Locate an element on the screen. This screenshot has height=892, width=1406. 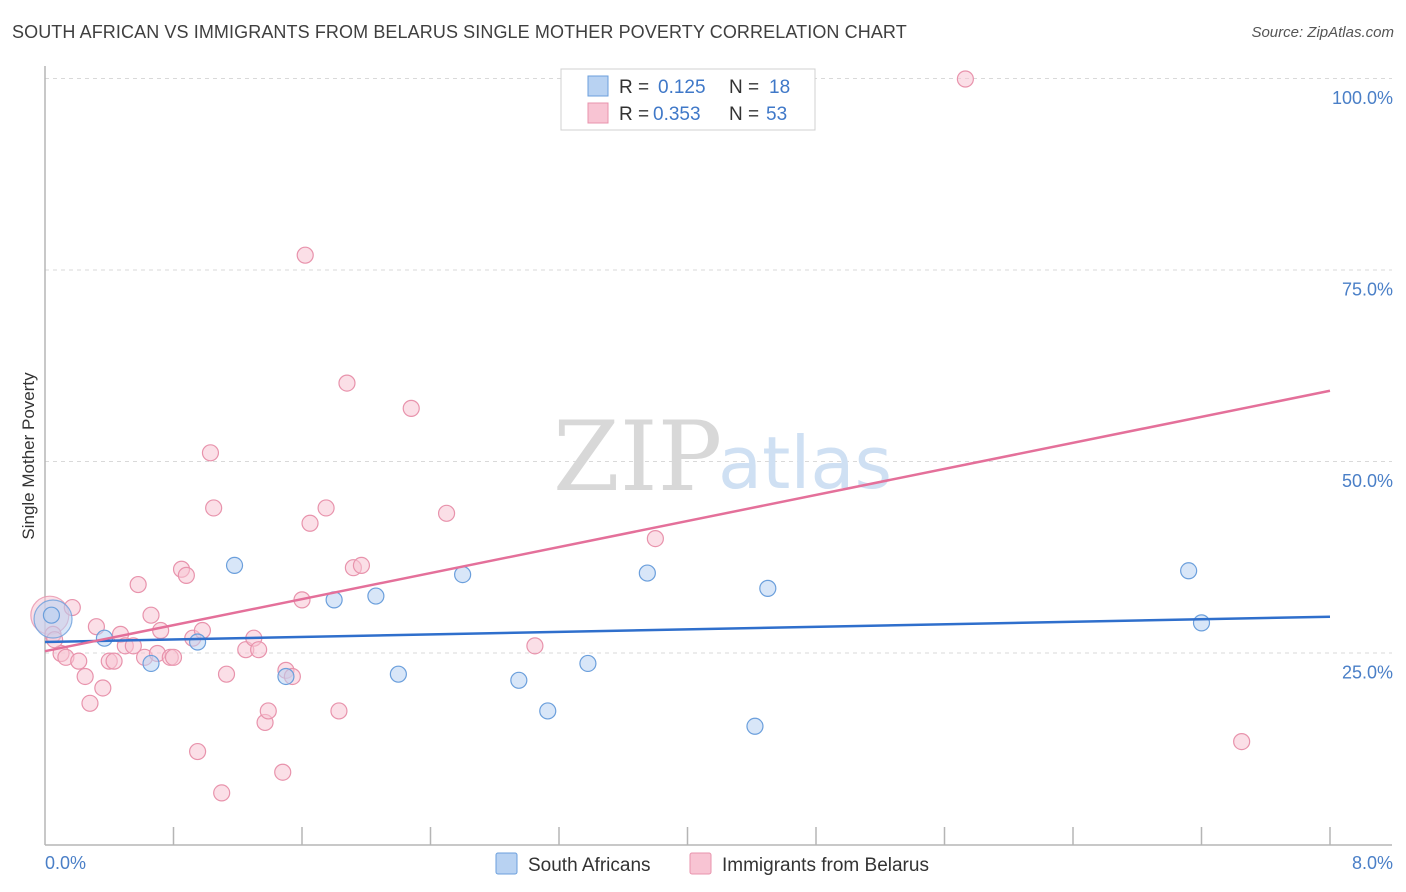
y-axis-label: Single Mother Poverty is located at coordinates (28, 456).